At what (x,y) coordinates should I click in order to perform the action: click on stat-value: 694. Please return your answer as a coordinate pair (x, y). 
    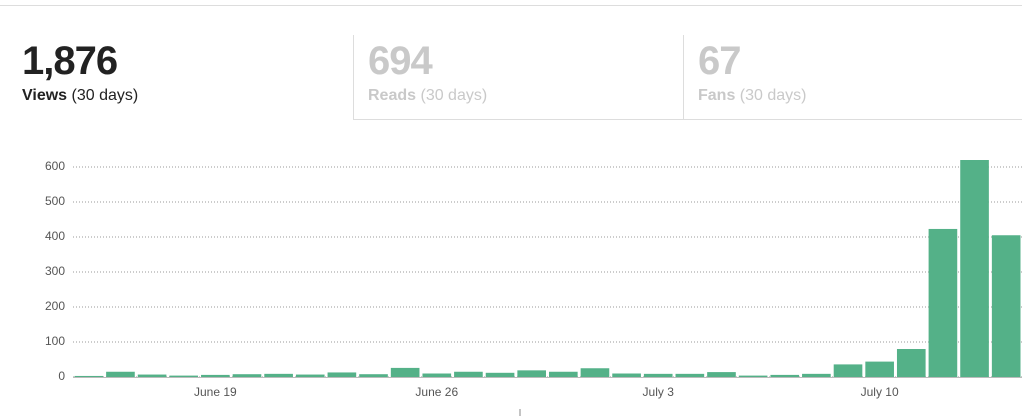
    Looking at the image, I should click on (400, 61).